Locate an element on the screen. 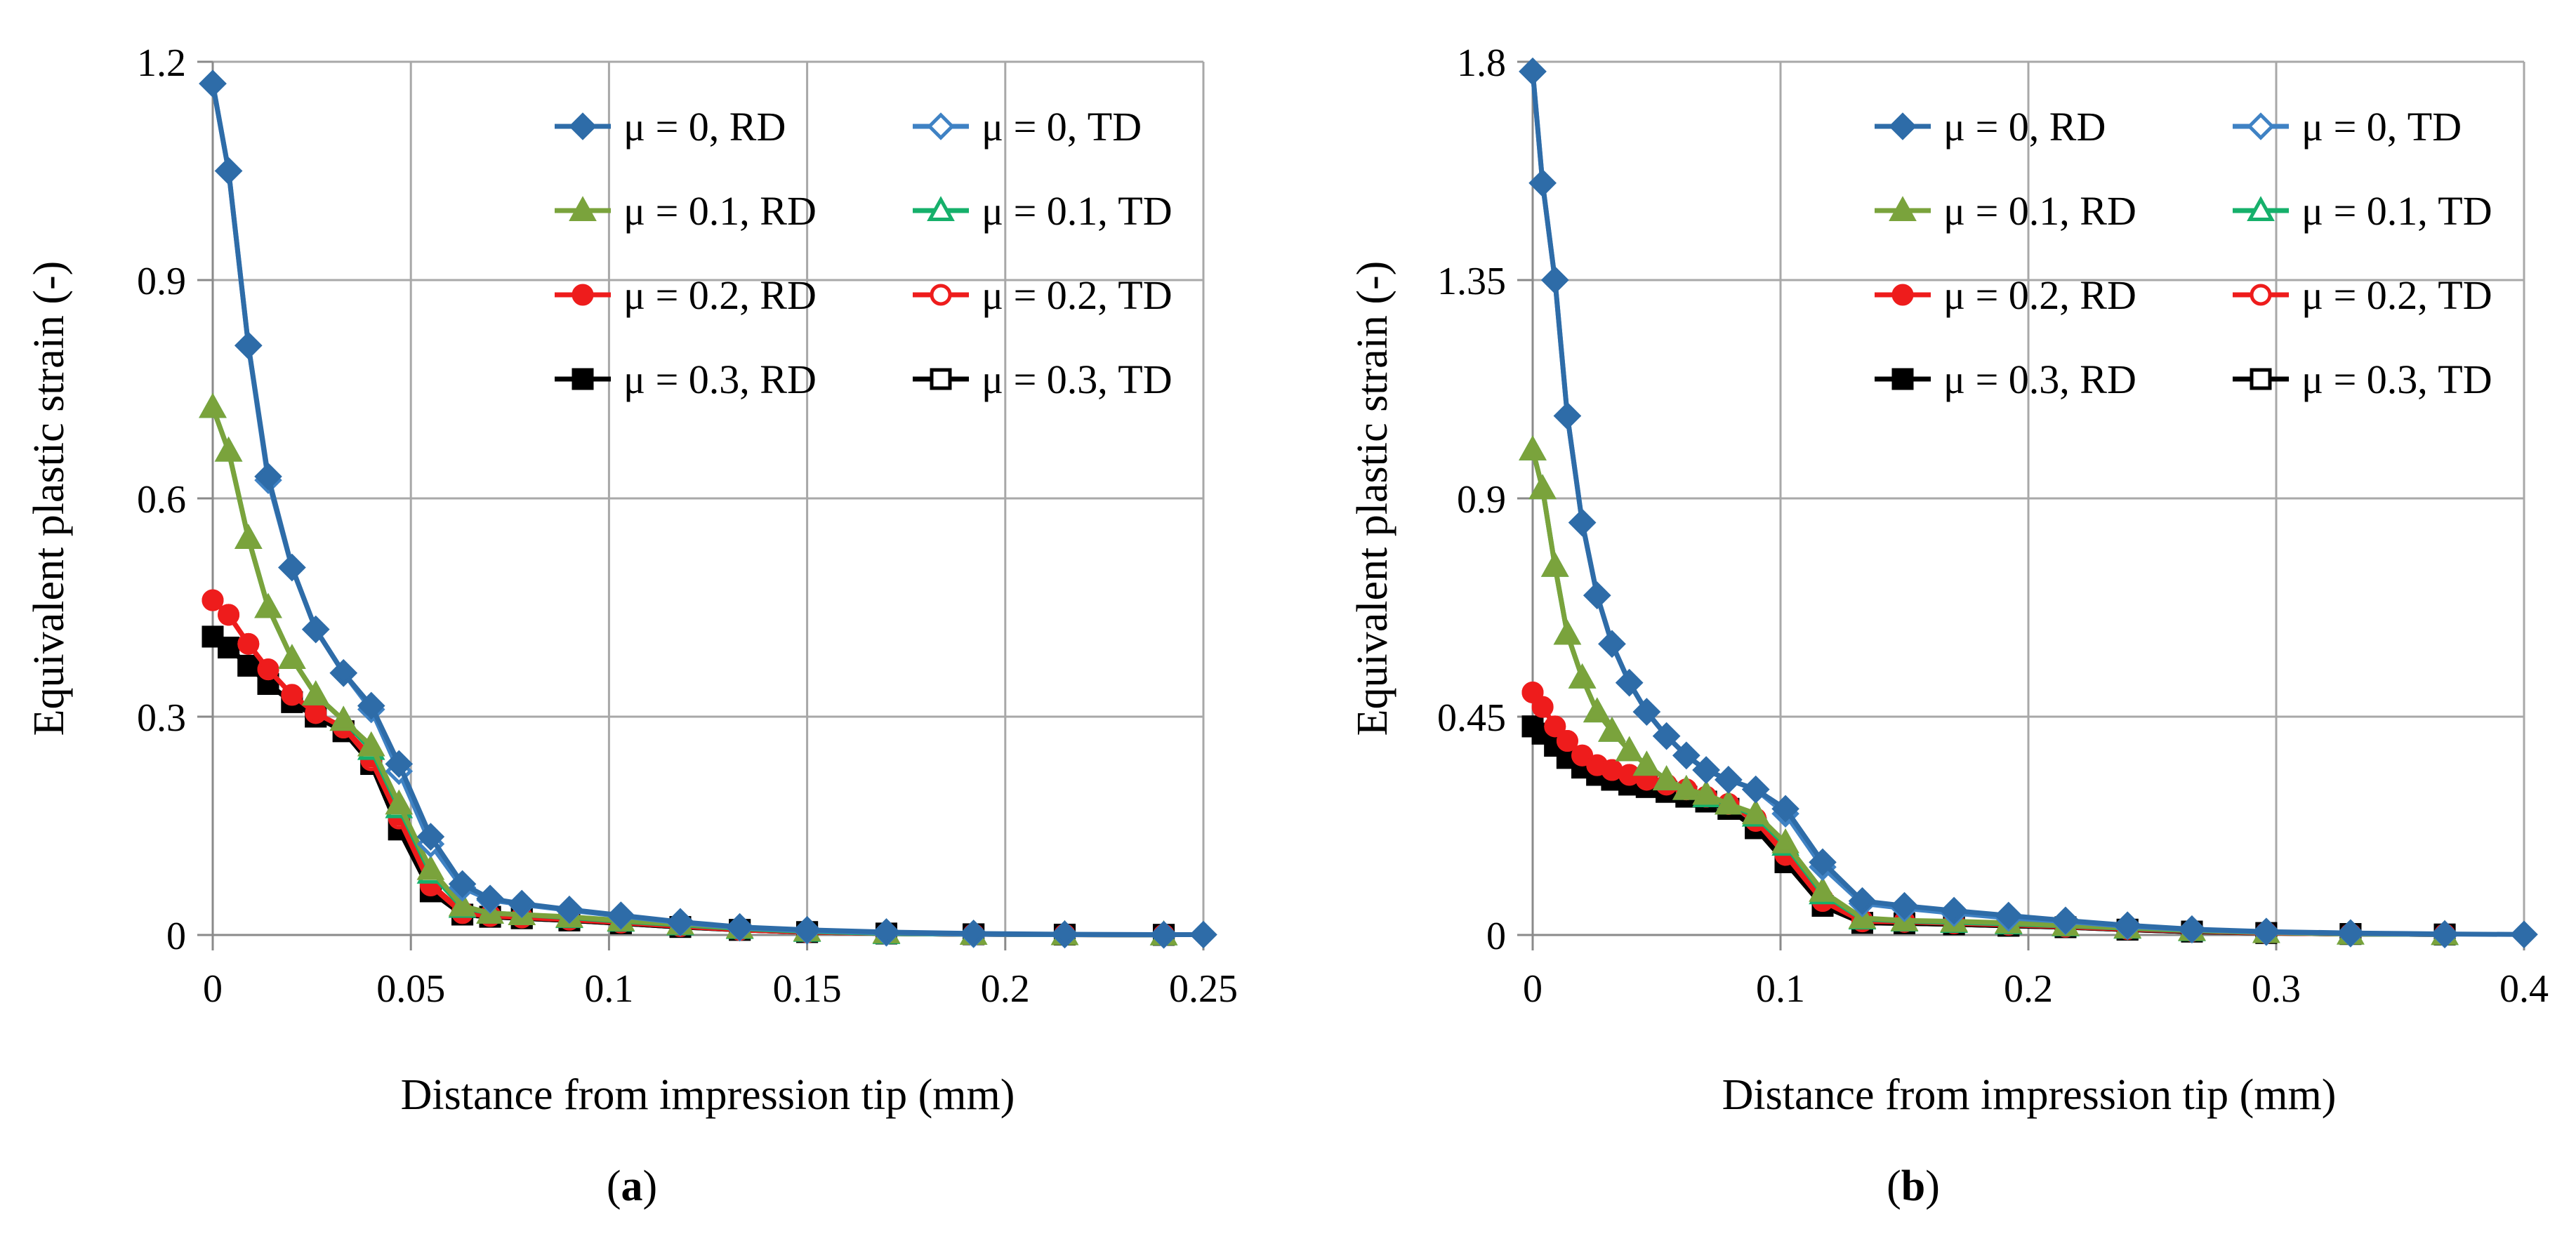 This screenshot has width=2576, height=1234. legend-item: μ = 0, RD is located at coordinates (670, 127).